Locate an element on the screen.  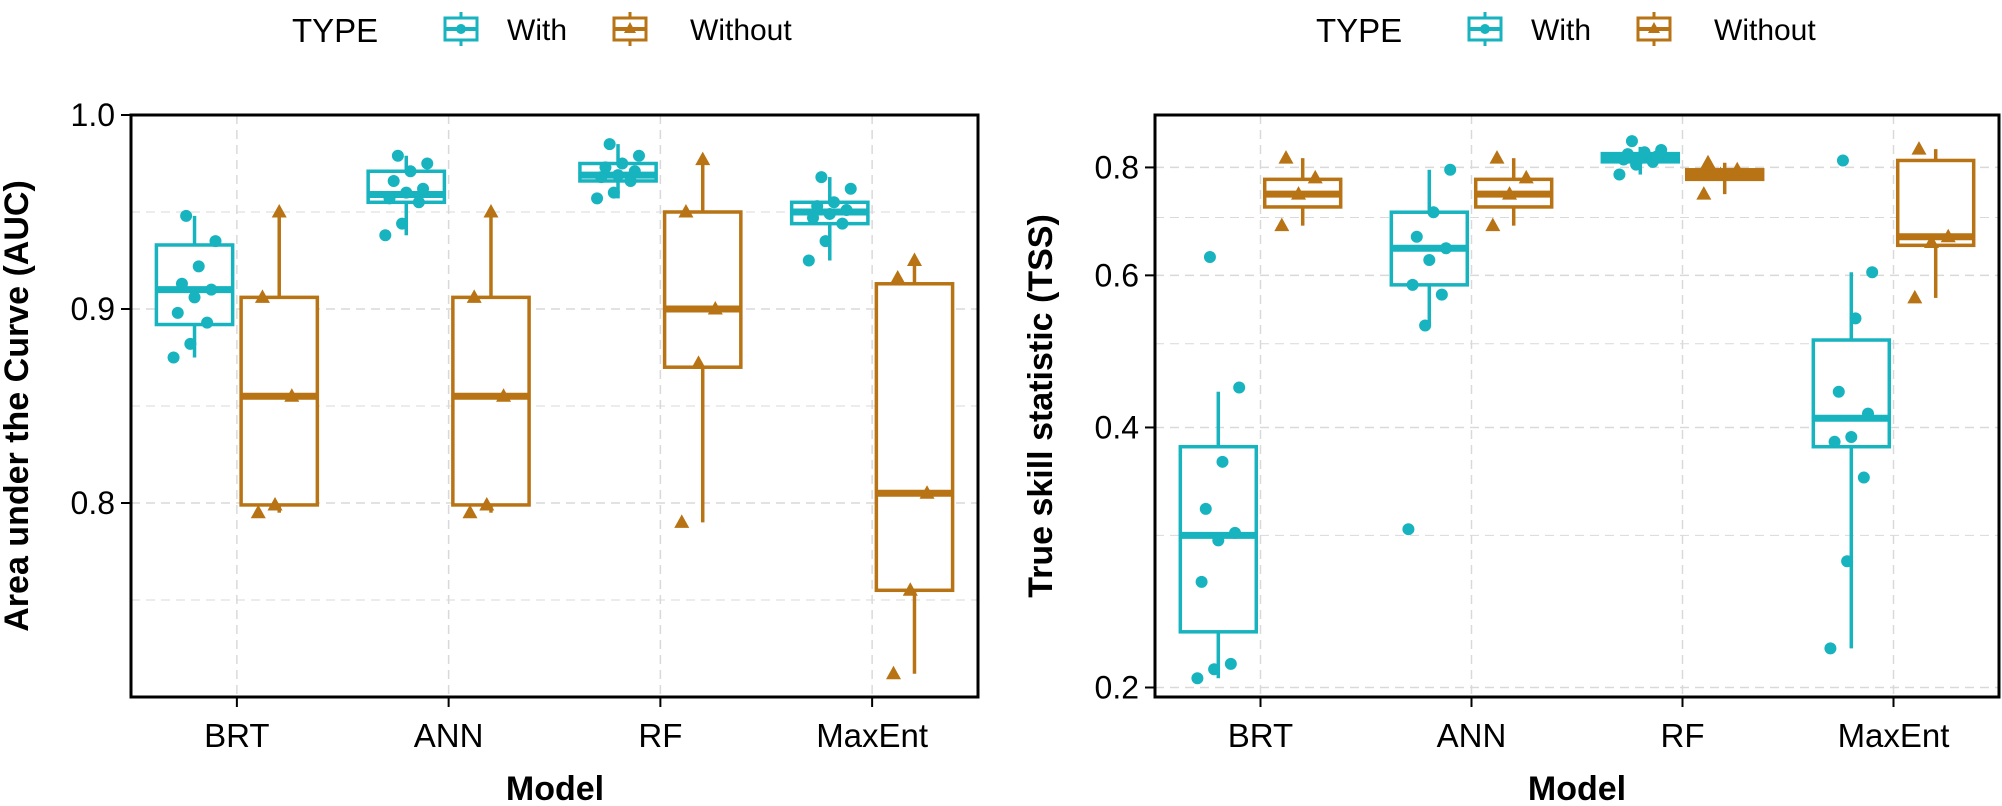
tss-x-axis-title: Model is located at coordinates (1577, 788).